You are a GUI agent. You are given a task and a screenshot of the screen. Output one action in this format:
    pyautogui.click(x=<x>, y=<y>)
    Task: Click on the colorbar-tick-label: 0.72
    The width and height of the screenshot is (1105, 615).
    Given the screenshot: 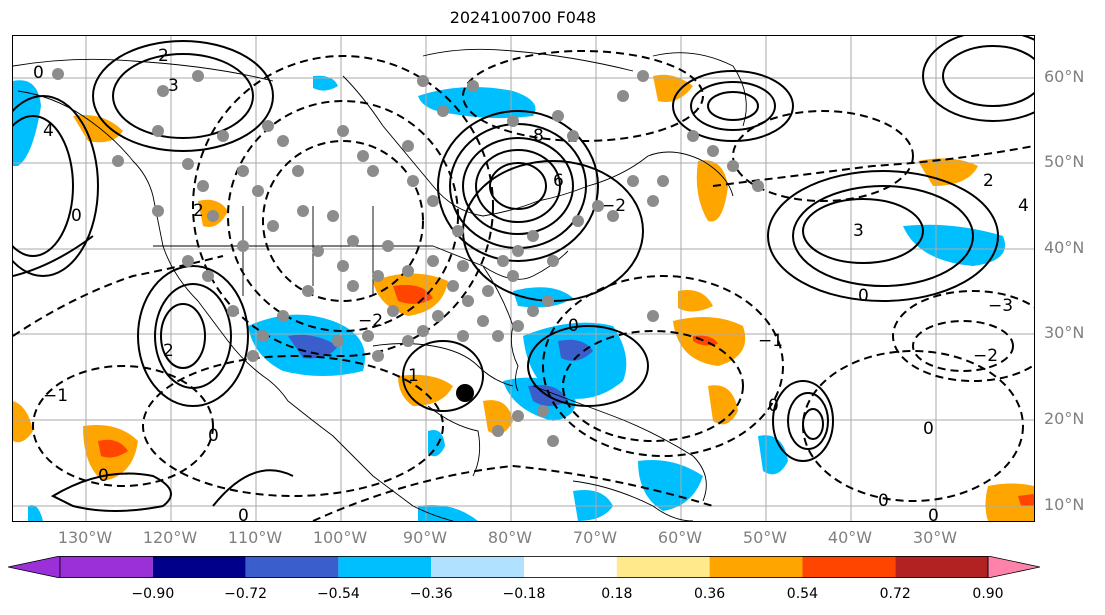 What is the action you would take?
    pyautogui.click(x=895, y=594)
    